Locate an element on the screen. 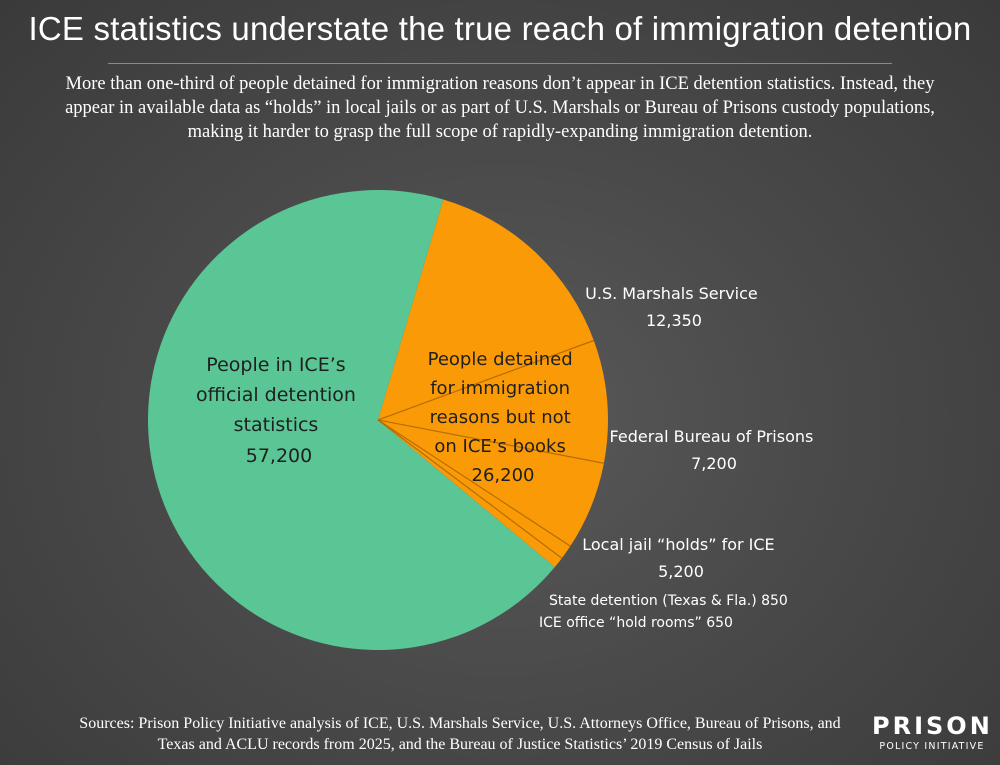 The width and height of the screenshot is (1000, 765). jail-label-value: 5,200 is located at coordinates (681, 571).